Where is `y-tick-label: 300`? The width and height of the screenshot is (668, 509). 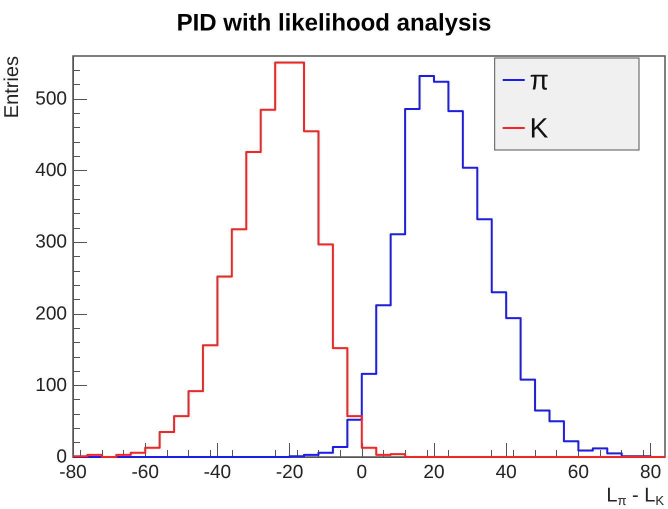 y-tick-label: 300 is located at coordinates (51, 242).